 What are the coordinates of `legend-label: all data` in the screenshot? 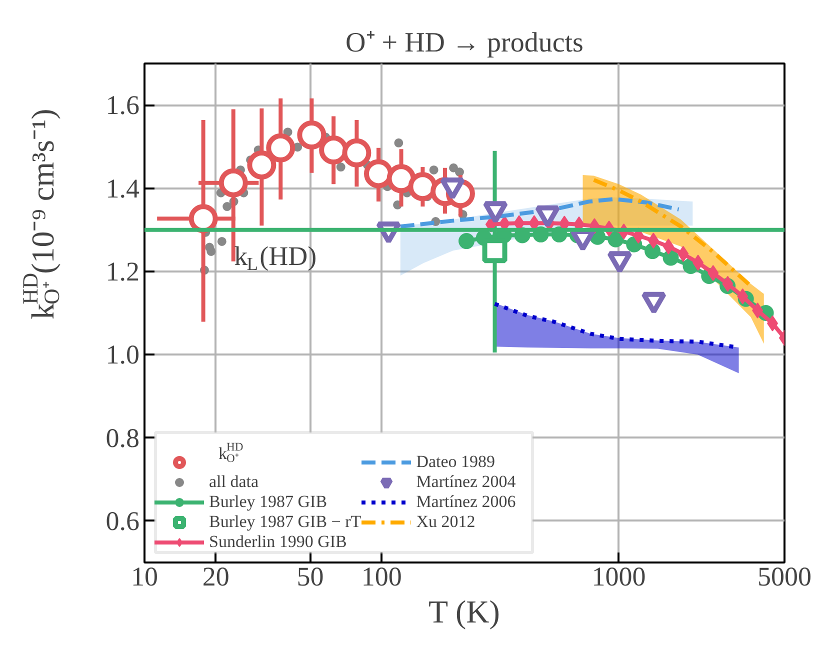 It's located at (234, 482).